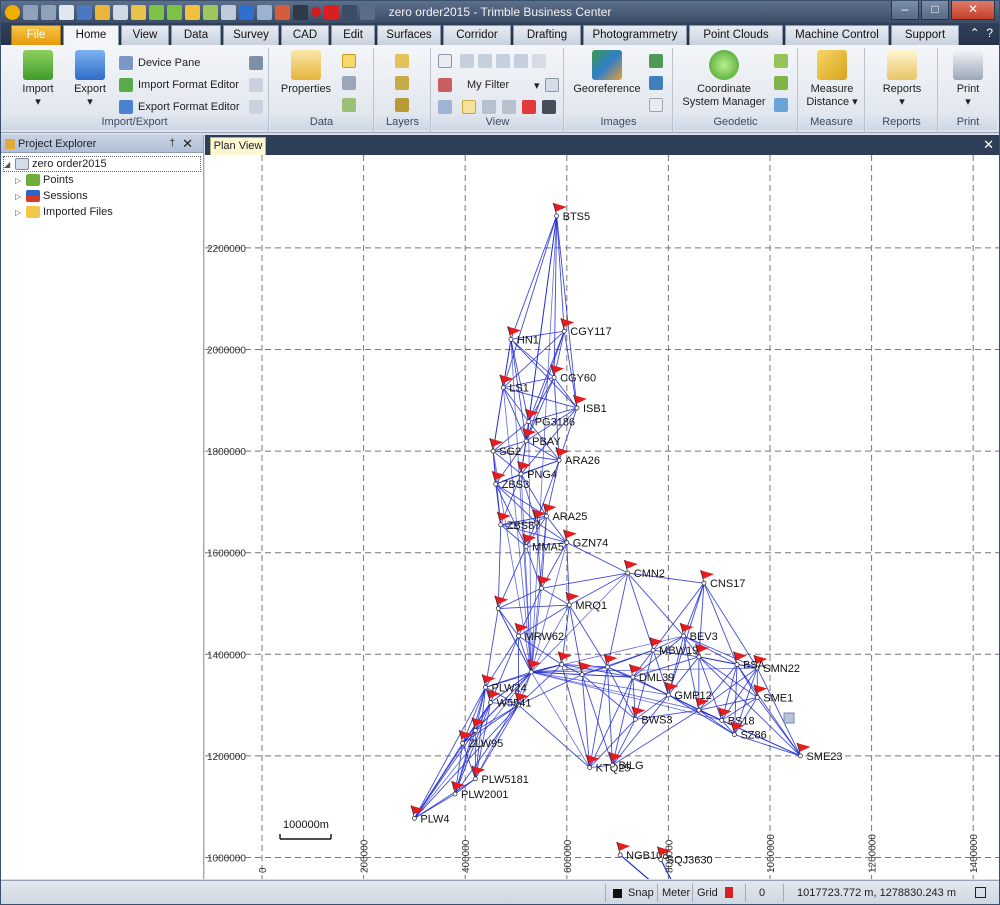  What do you see at coordinates (138, 12) in the screenshot?
I see `draw-icon` at bounding box center [138, 12].